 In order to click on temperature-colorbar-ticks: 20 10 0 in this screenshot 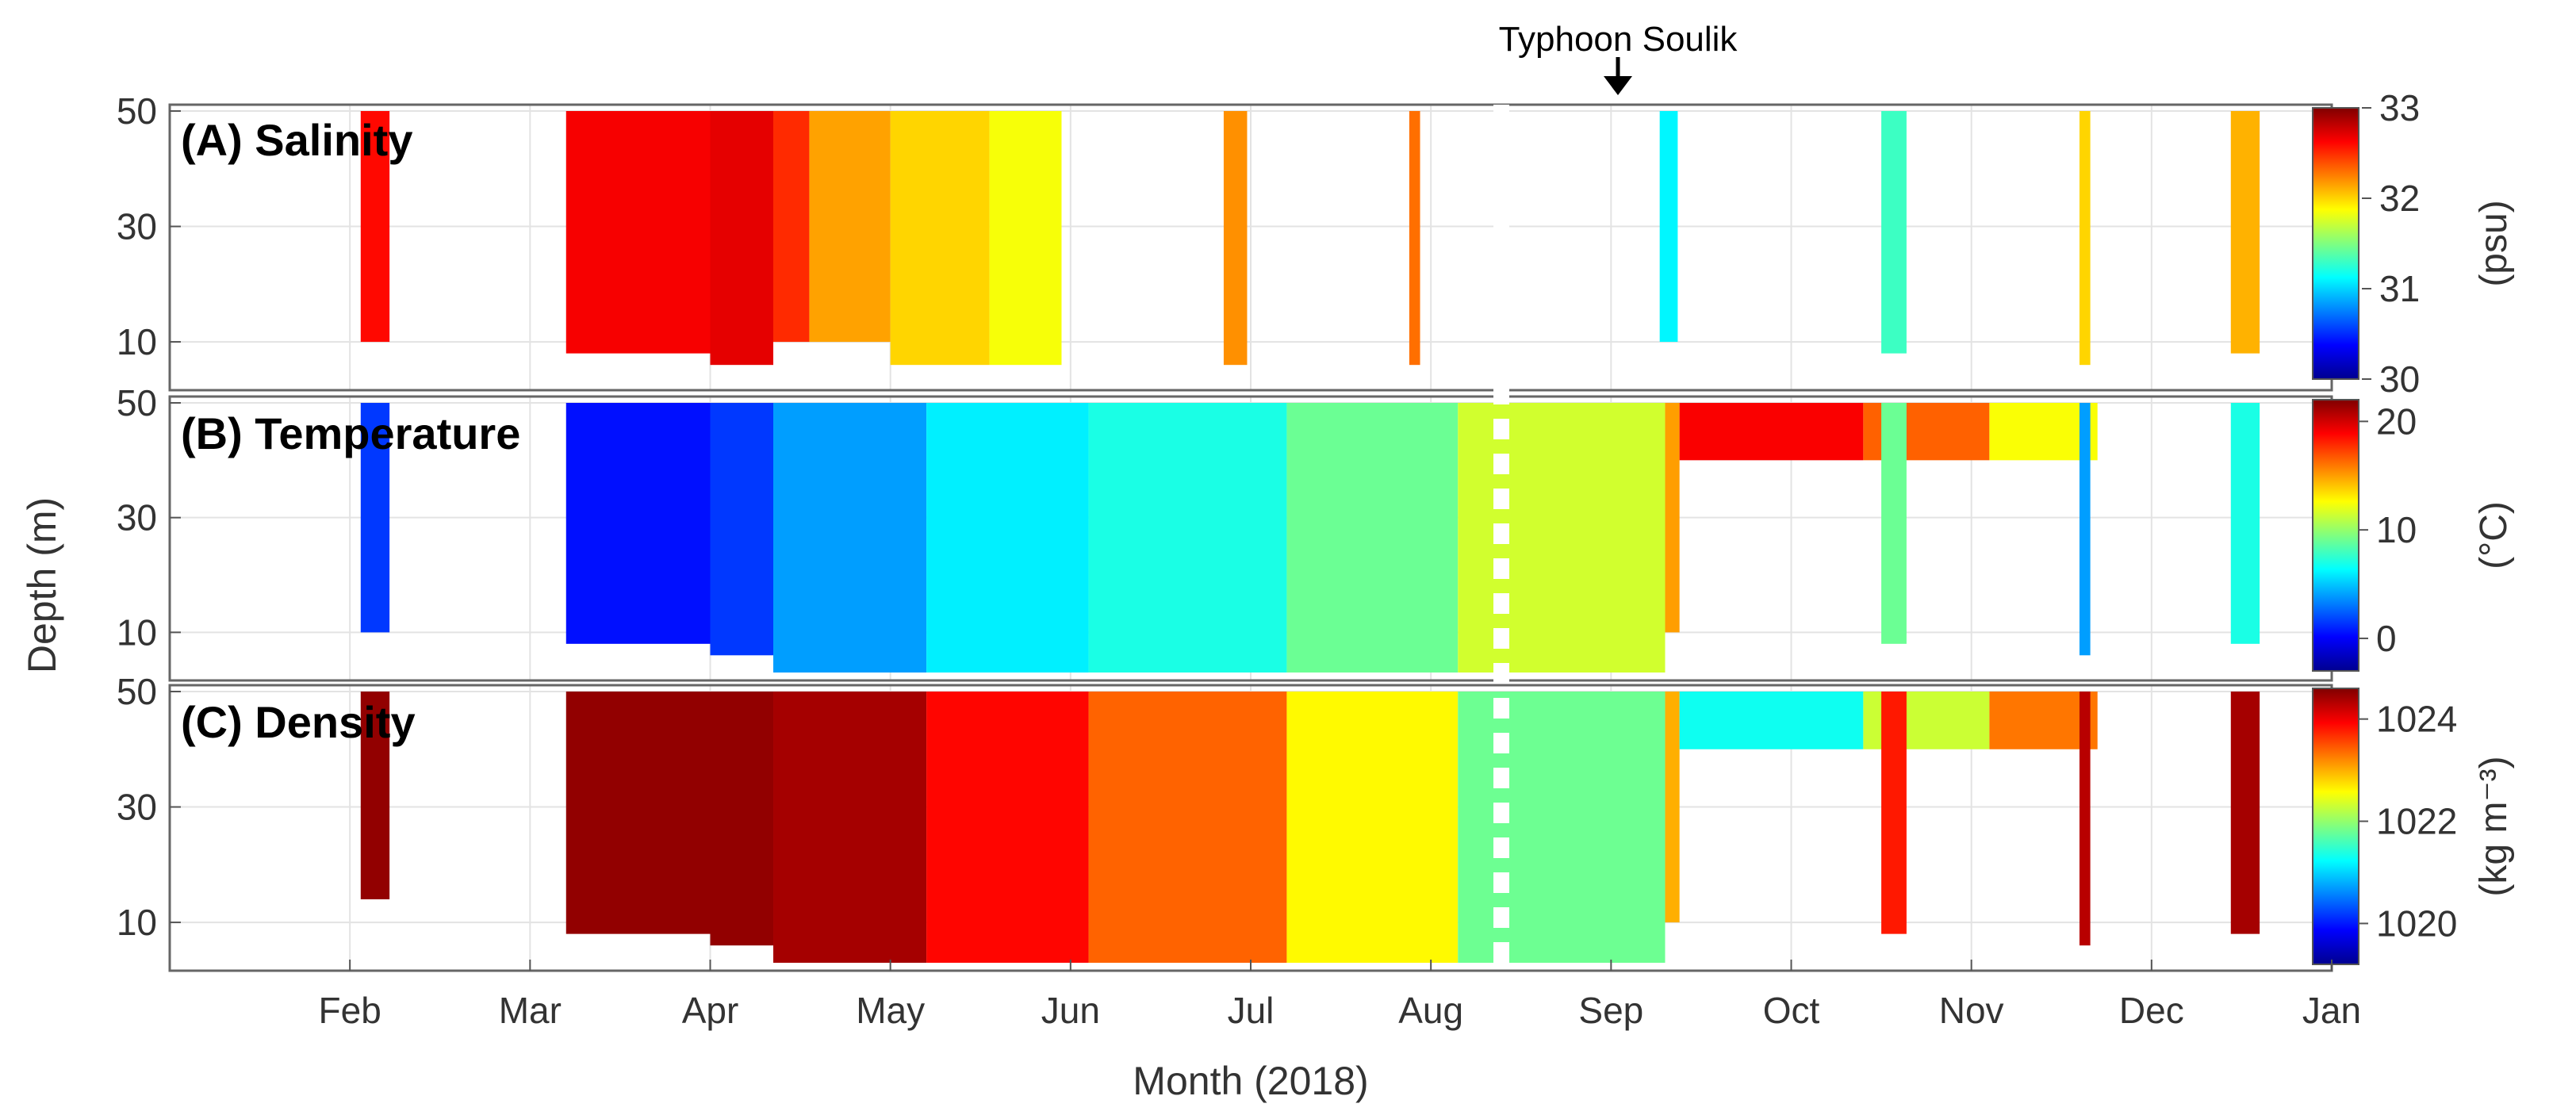, I will do `click(2388, 529)`.